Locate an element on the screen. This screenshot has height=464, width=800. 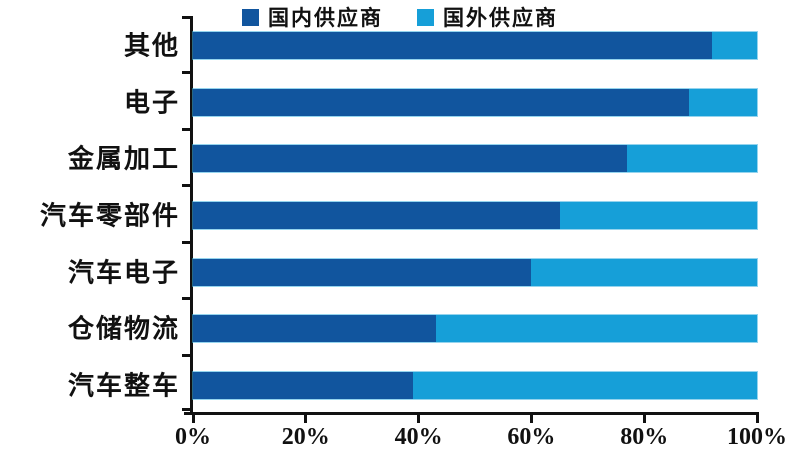
x-axis-tick-label: 100% is located at coordinates (757, 437).